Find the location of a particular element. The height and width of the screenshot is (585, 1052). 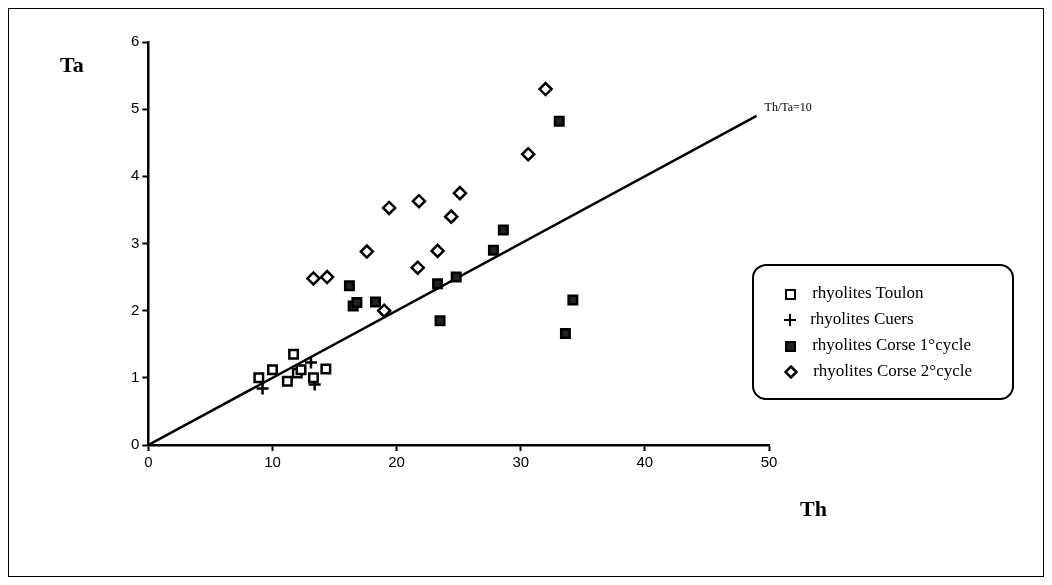

legend-label: rhyolites Corse 1°cycle is located at coordinates (891, 344).